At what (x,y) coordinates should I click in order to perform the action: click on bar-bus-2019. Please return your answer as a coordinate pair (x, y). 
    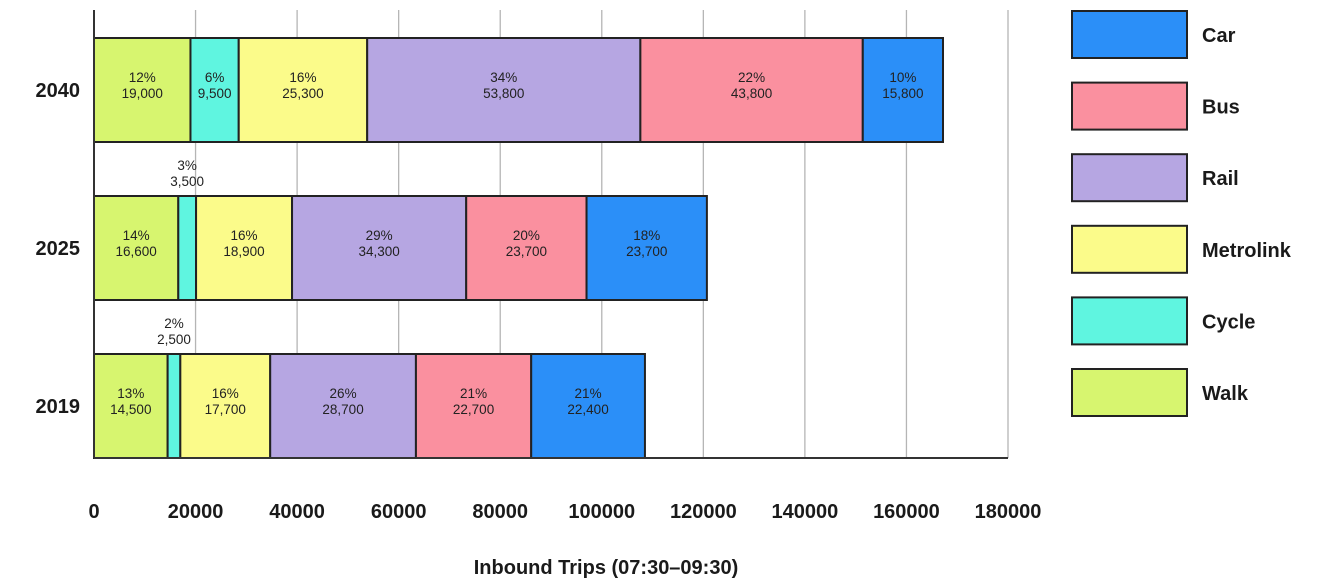
    Looking at the image, I should click on (473, 406).